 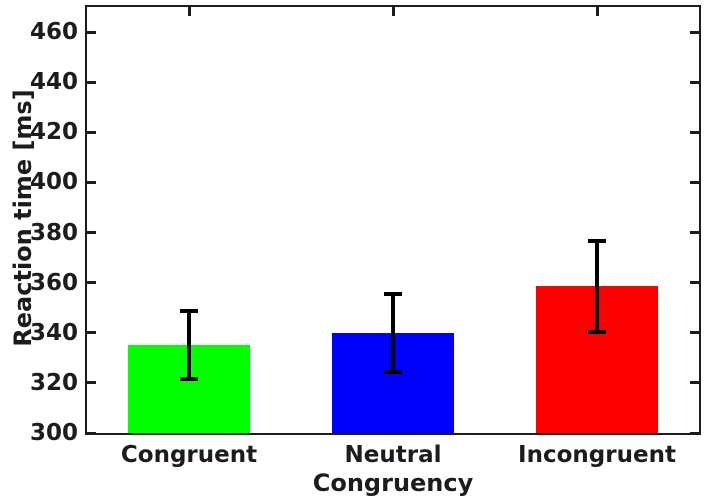 I want to click on y-tick-label: 320, so click(x=53, y=382).